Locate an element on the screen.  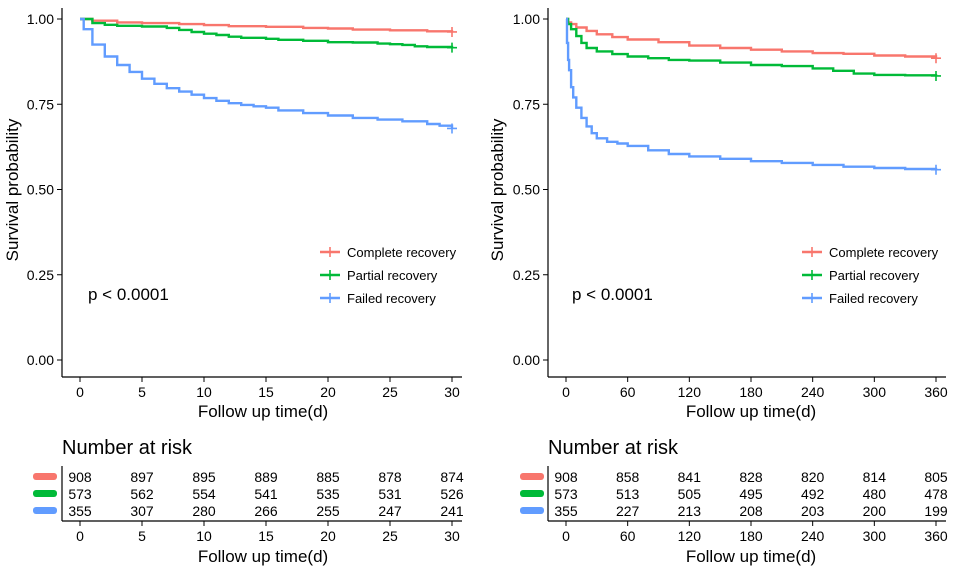
risk-x-tick-label: 10 is located at coordinates (204, 536).